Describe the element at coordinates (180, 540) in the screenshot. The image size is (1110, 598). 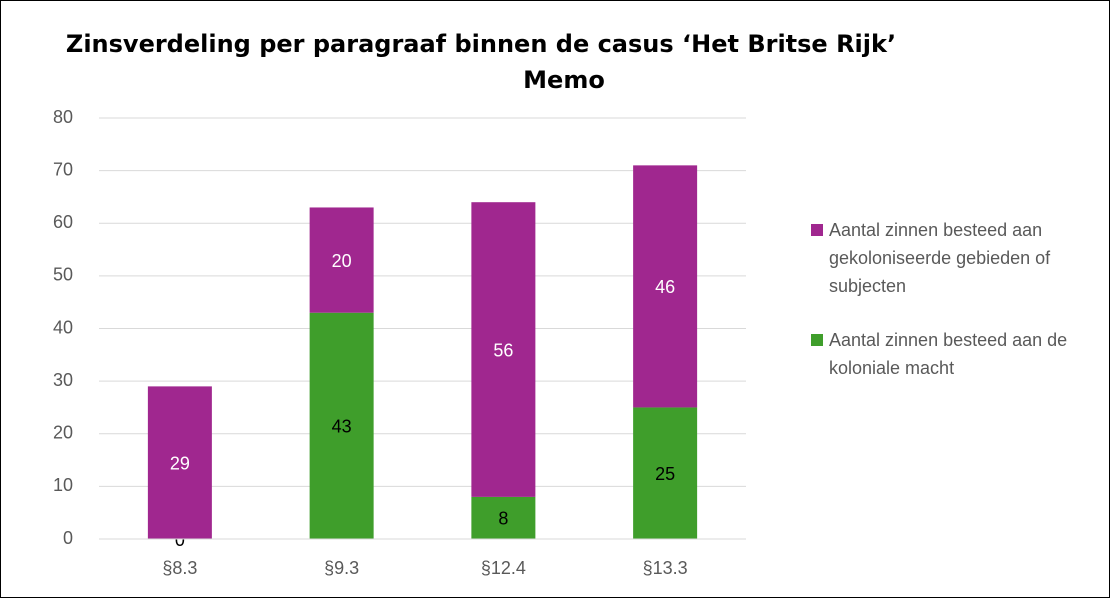
I see `data-label: 0` at that location.